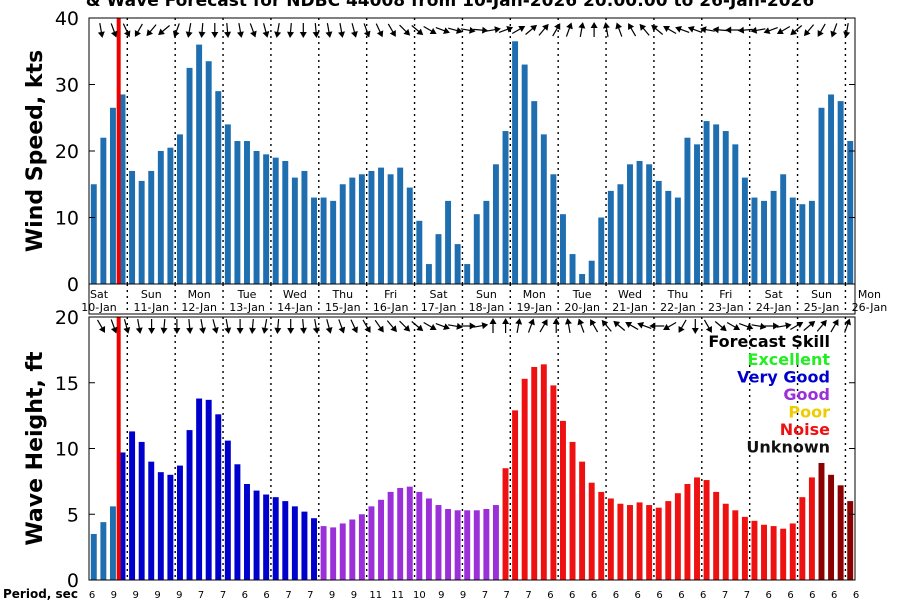 The width and height of the screenshot is (900, 604). I want to click on period-label: Period, sec, so click(40, 593).